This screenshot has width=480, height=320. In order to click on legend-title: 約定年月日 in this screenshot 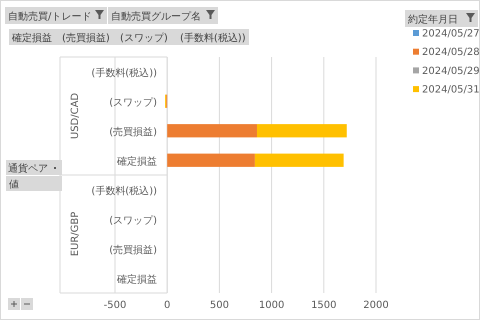, I will do `click(433, 20)`.